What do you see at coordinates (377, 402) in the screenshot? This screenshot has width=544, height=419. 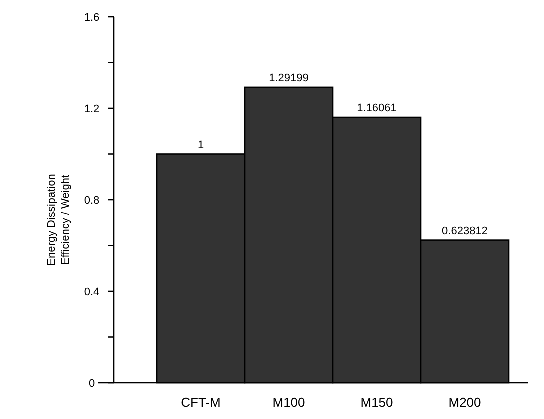 I see `x-tick-label: M150` at bounding box center [377, 402].